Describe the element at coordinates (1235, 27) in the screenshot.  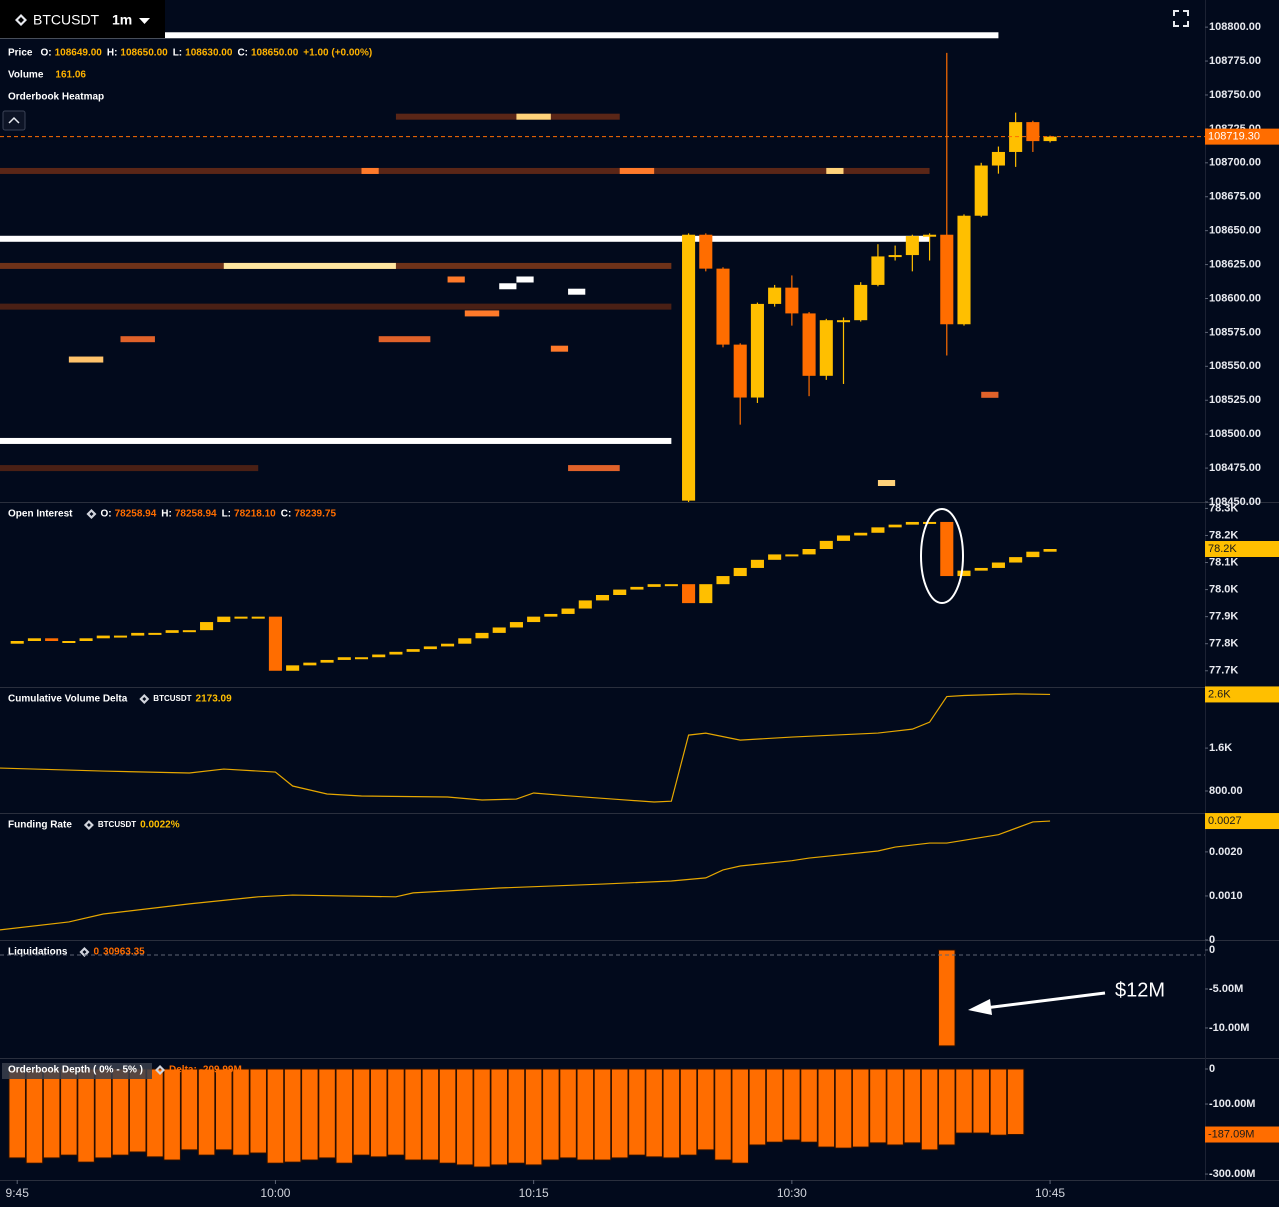
I see `y-tick-label: 108800.00` at that location.